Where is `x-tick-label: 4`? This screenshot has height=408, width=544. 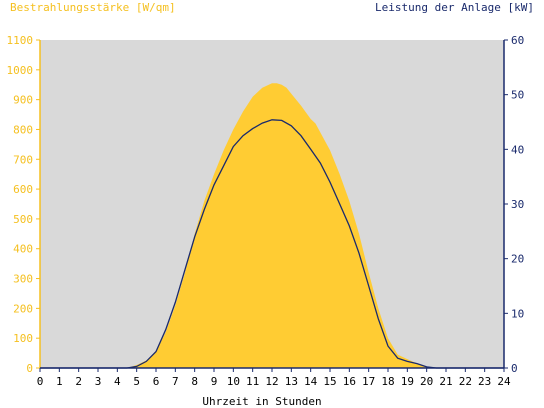 x-tick-label: 4 is located at coordinates (117, 381).